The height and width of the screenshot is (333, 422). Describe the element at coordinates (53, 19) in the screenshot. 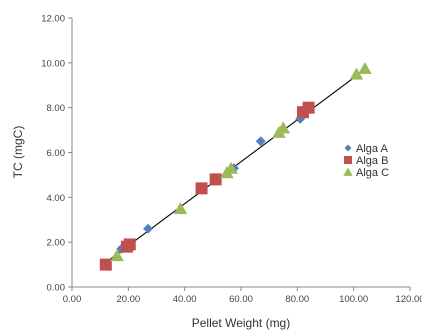

I see `y-tick-label: 12.00` at that location.